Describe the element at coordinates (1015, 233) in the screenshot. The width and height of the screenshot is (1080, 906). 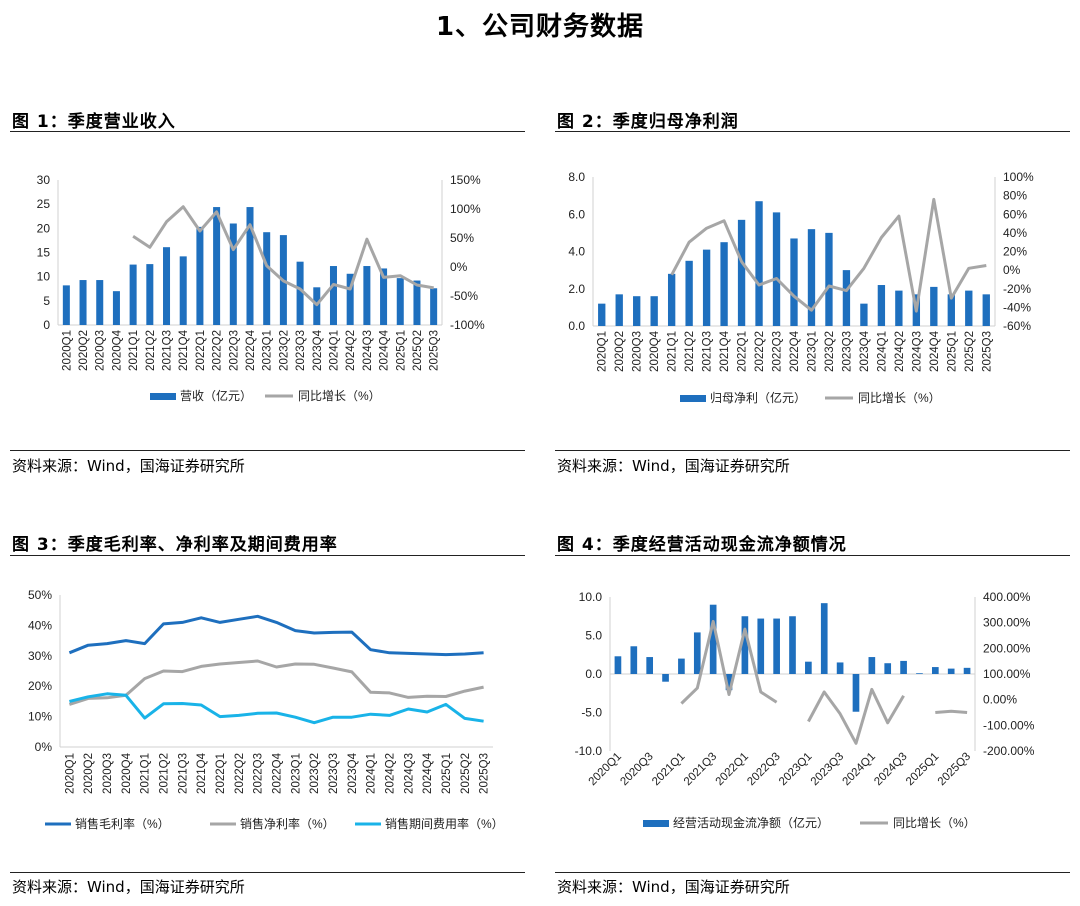
I see `right-axis-tick-label: 40%` at that location.